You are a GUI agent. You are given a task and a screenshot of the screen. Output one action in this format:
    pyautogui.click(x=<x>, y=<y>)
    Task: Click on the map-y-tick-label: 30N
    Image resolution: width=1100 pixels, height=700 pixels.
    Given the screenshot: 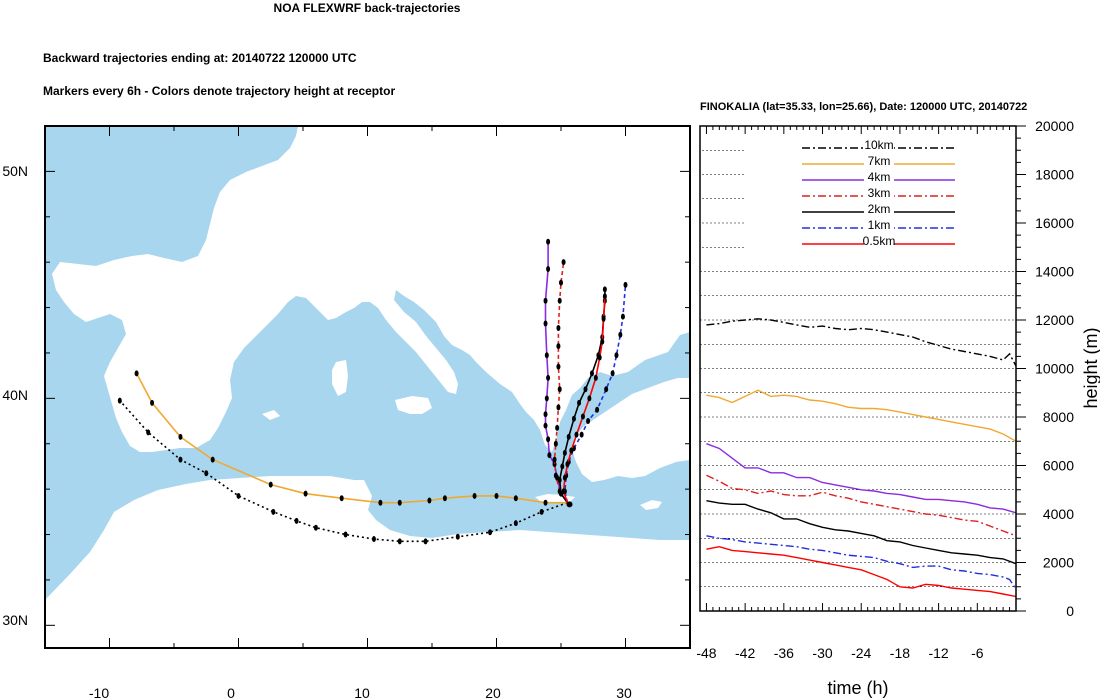 What is the action you would take?
    pyautogui.click(x=15, y=620)
    